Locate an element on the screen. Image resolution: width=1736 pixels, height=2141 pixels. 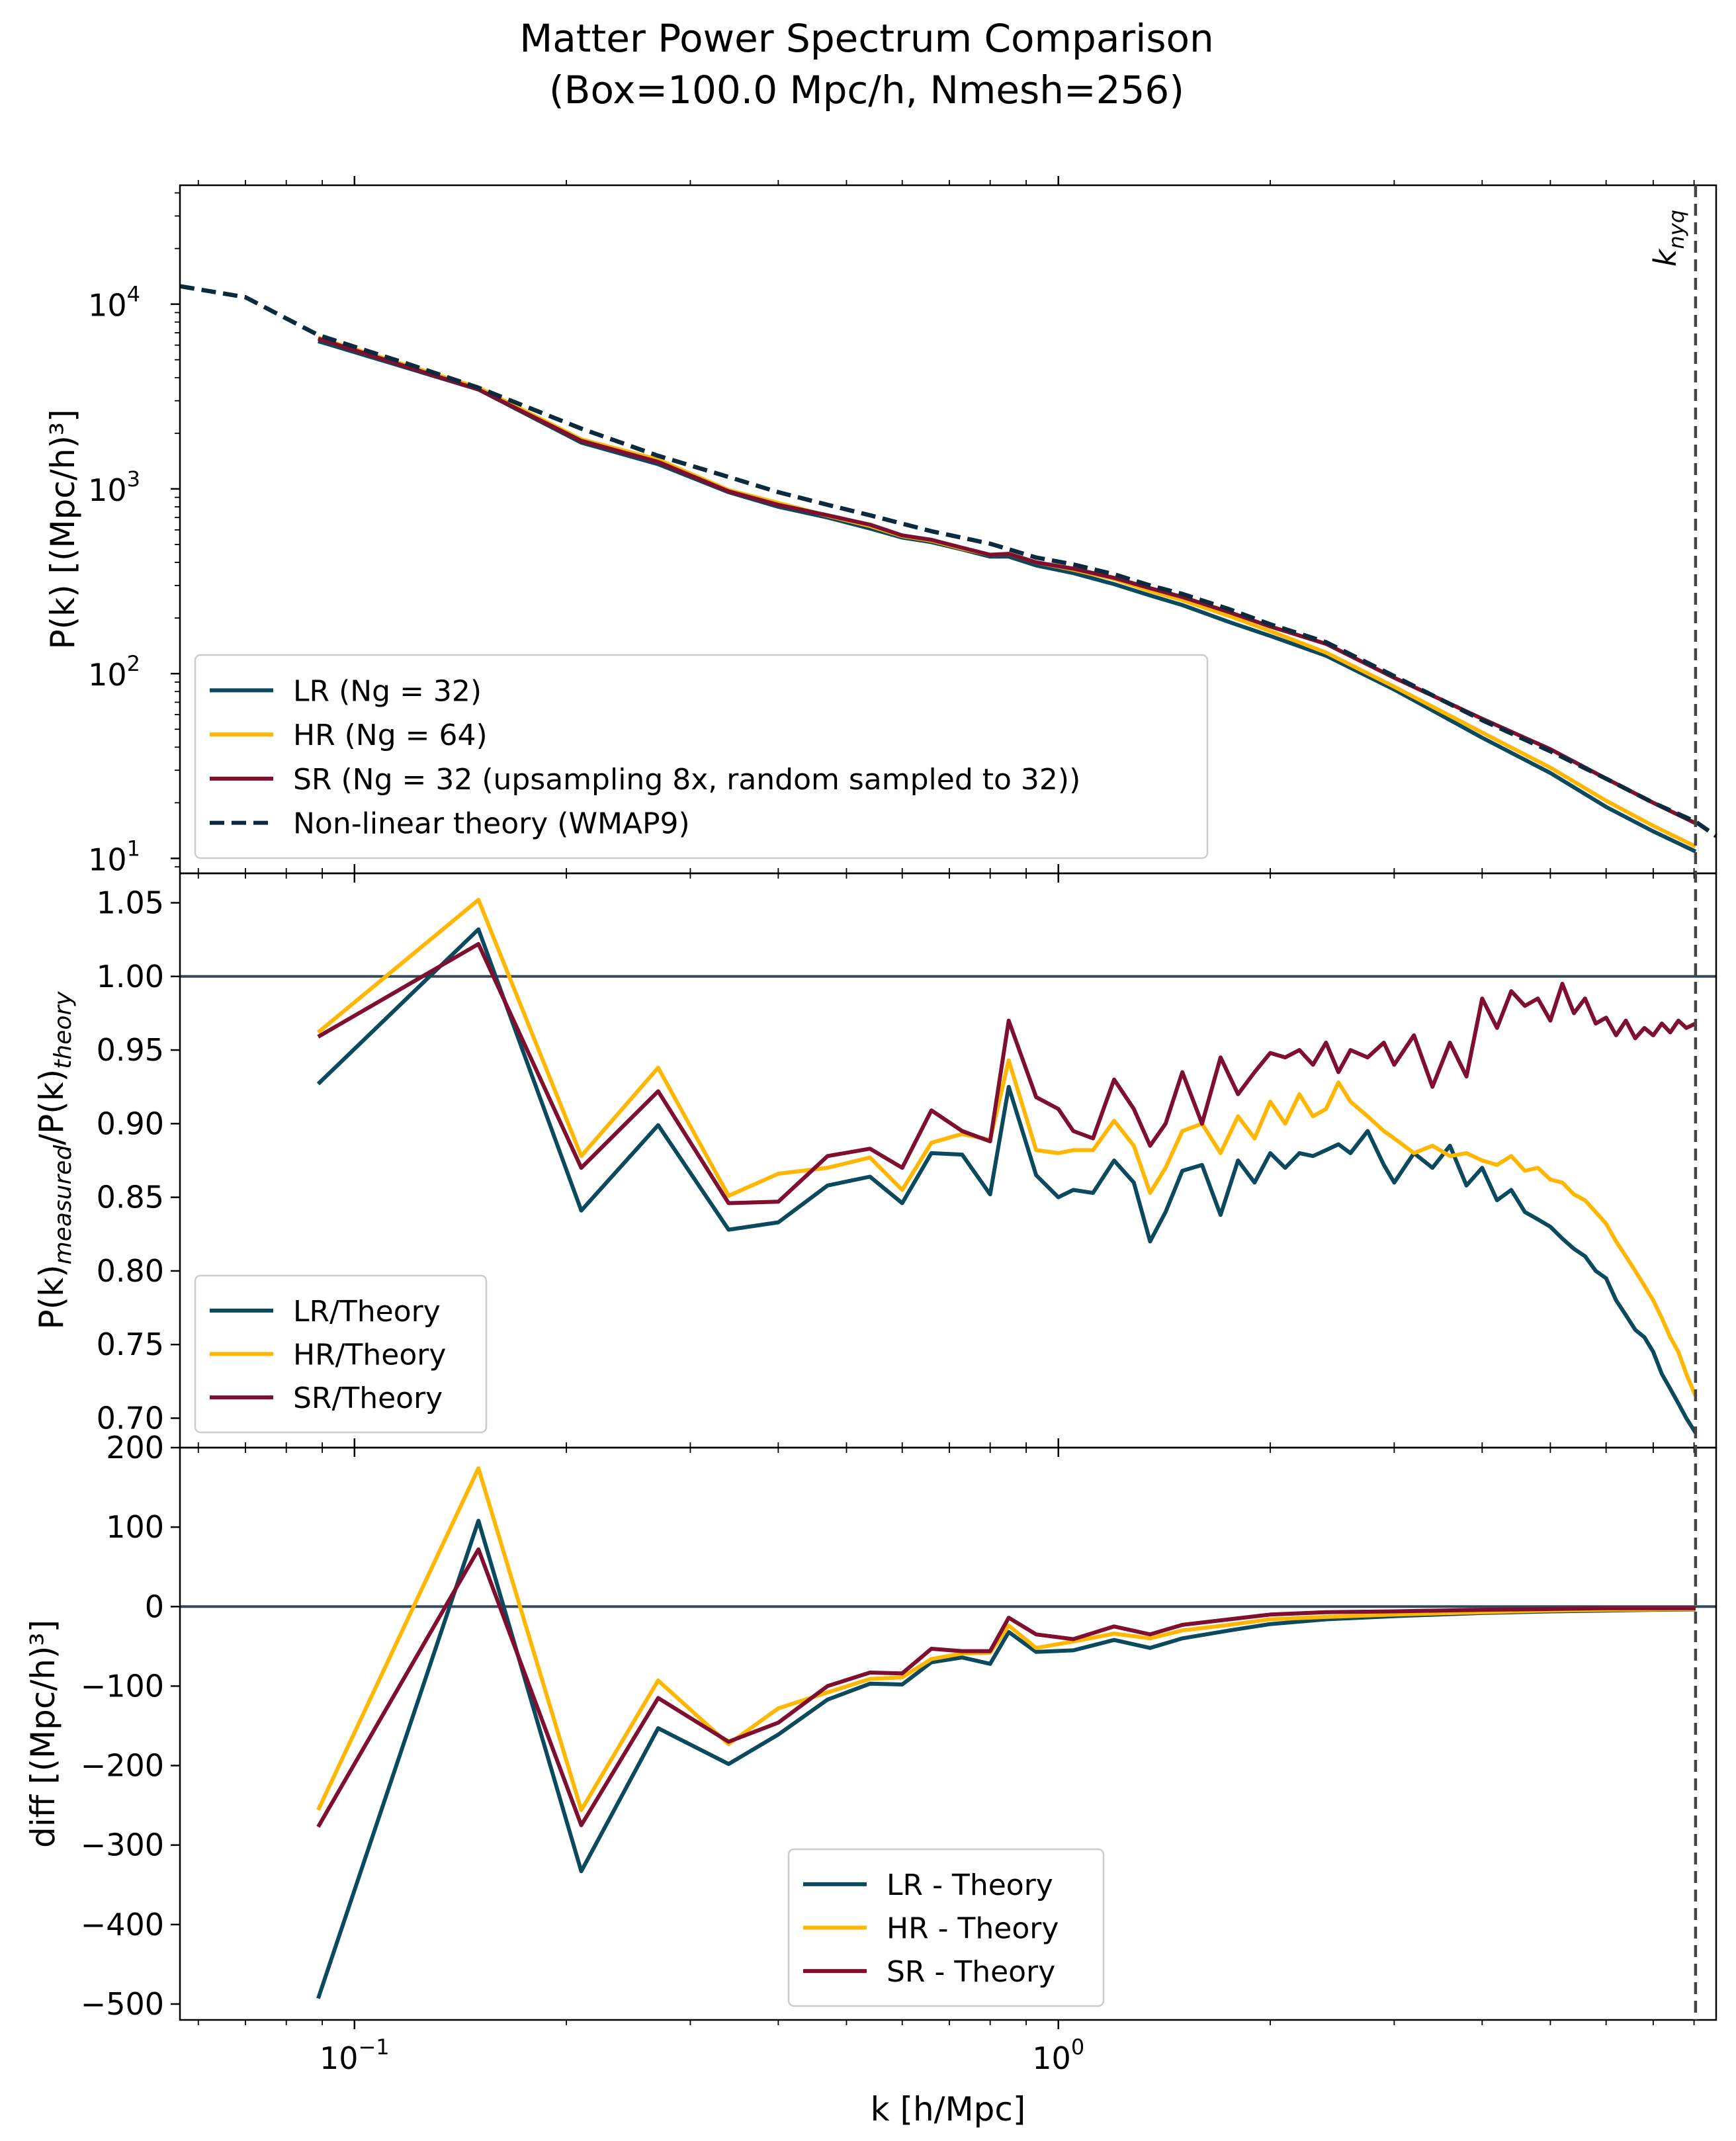
legend-label-hr: HR - Theory is located at coordinates (973, 1929).